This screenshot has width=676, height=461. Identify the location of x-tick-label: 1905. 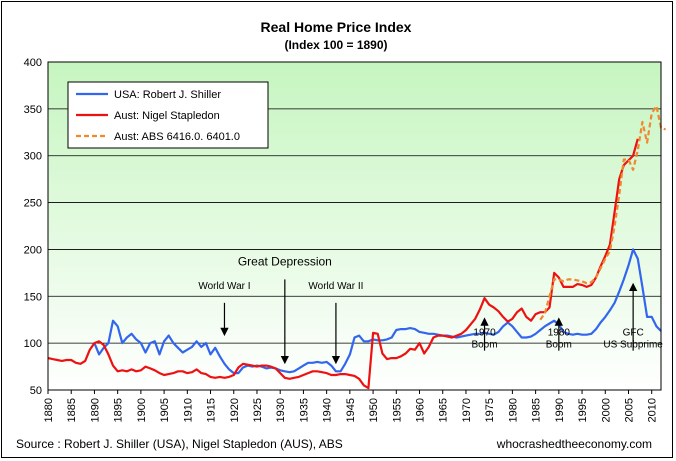
(165, 410).